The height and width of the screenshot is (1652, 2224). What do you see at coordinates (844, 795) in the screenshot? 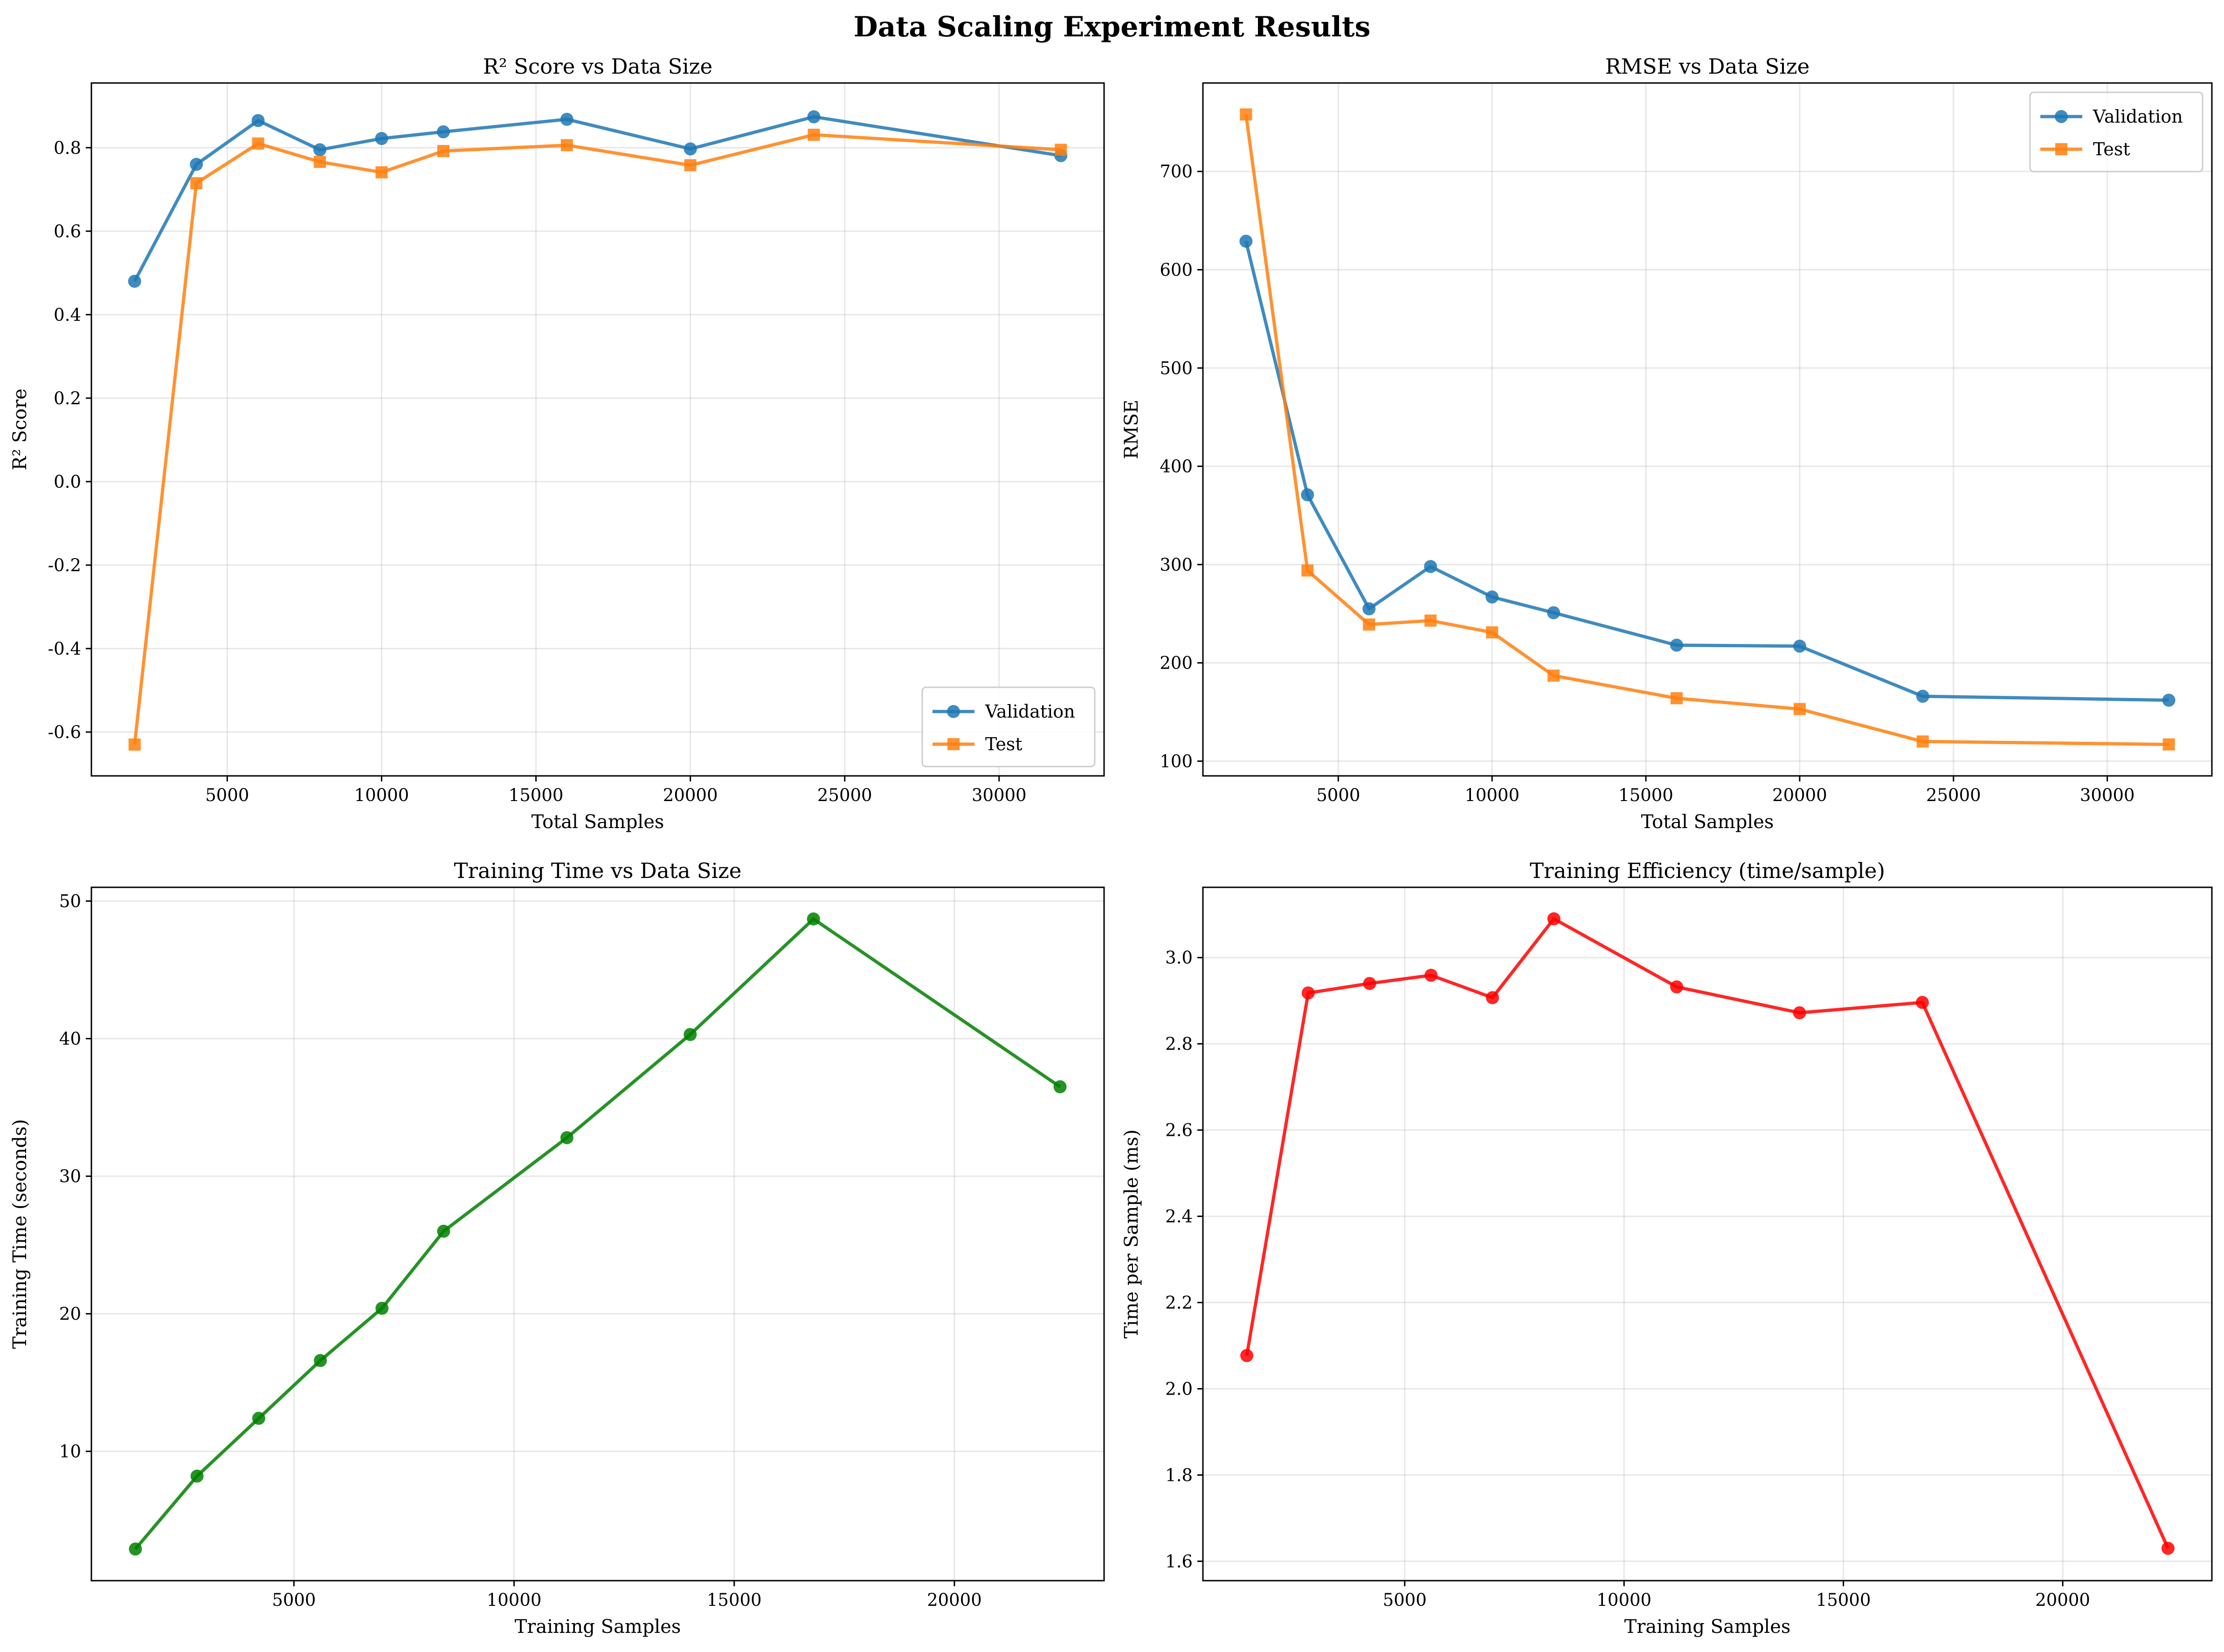
I see `x-tick-label: 25000` at bounding box center [844, 795].